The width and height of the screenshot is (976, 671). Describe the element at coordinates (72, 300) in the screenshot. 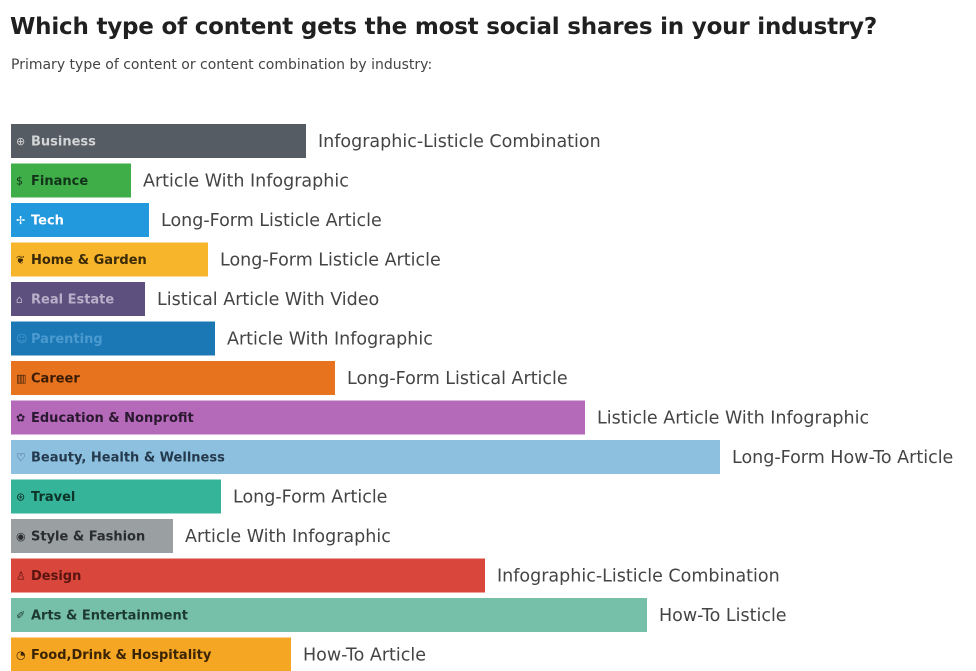

I see `bar-label-real-estate: Real Estate` at that location.